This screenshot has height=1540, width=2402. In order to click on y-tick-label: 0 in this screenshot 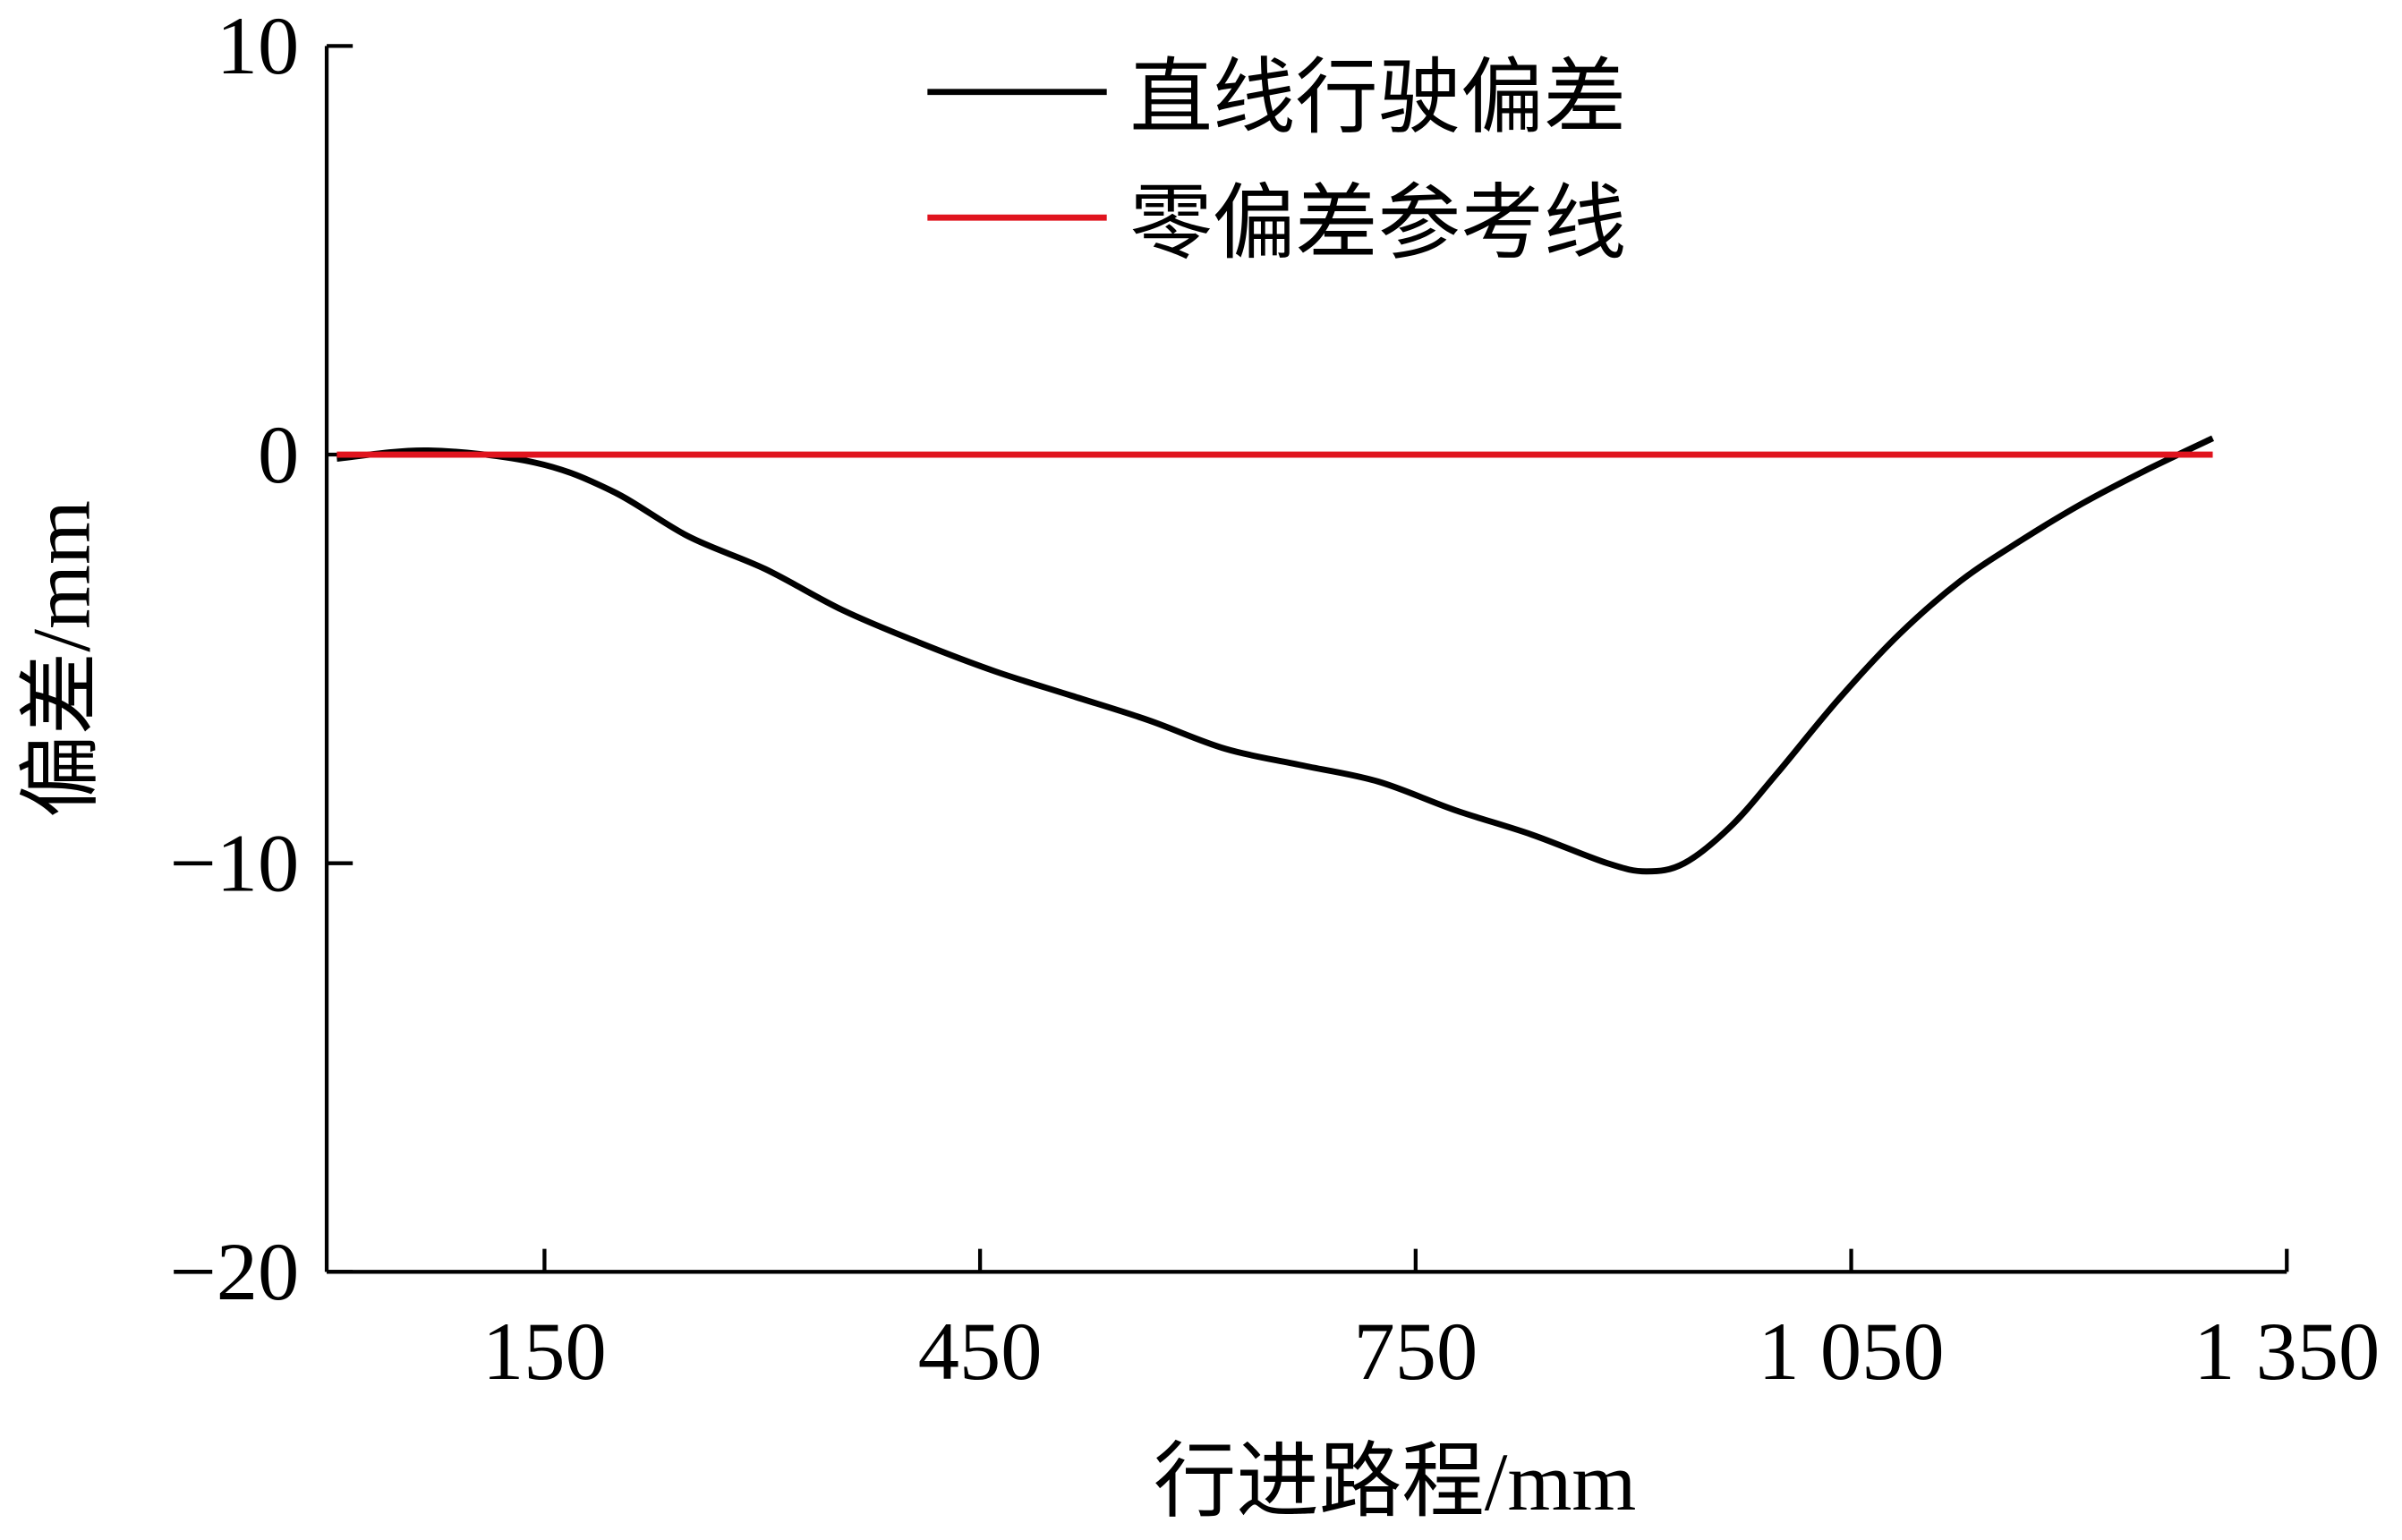, I will do `click(278, 455)`.